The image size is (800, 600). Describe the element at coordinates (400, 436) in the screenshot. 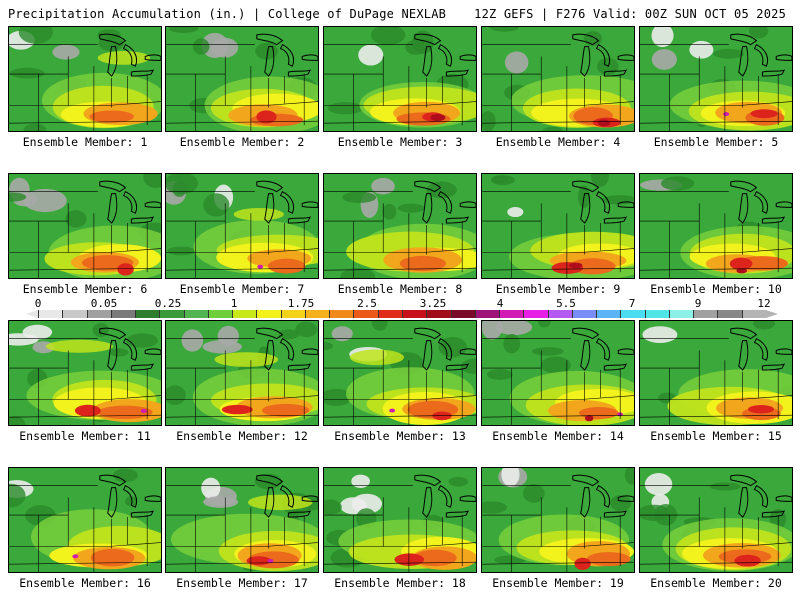

I see `panel-label: Ensemble Member: 13` at that location.